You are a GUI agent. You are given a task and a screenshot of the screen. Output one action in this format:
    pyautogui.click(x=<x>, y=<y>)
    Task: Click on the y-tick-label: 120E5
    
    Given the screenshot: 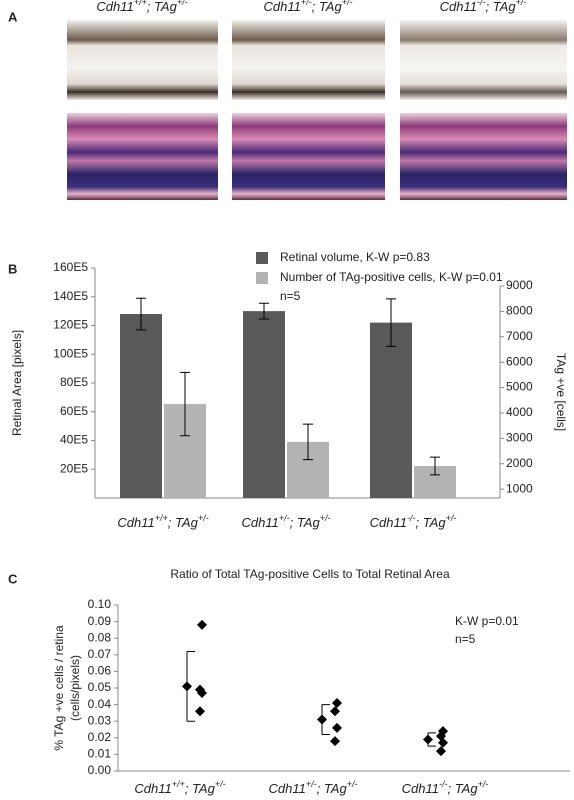 What is the action you would take?
    pyautogui.click(x=70, y=325)
    